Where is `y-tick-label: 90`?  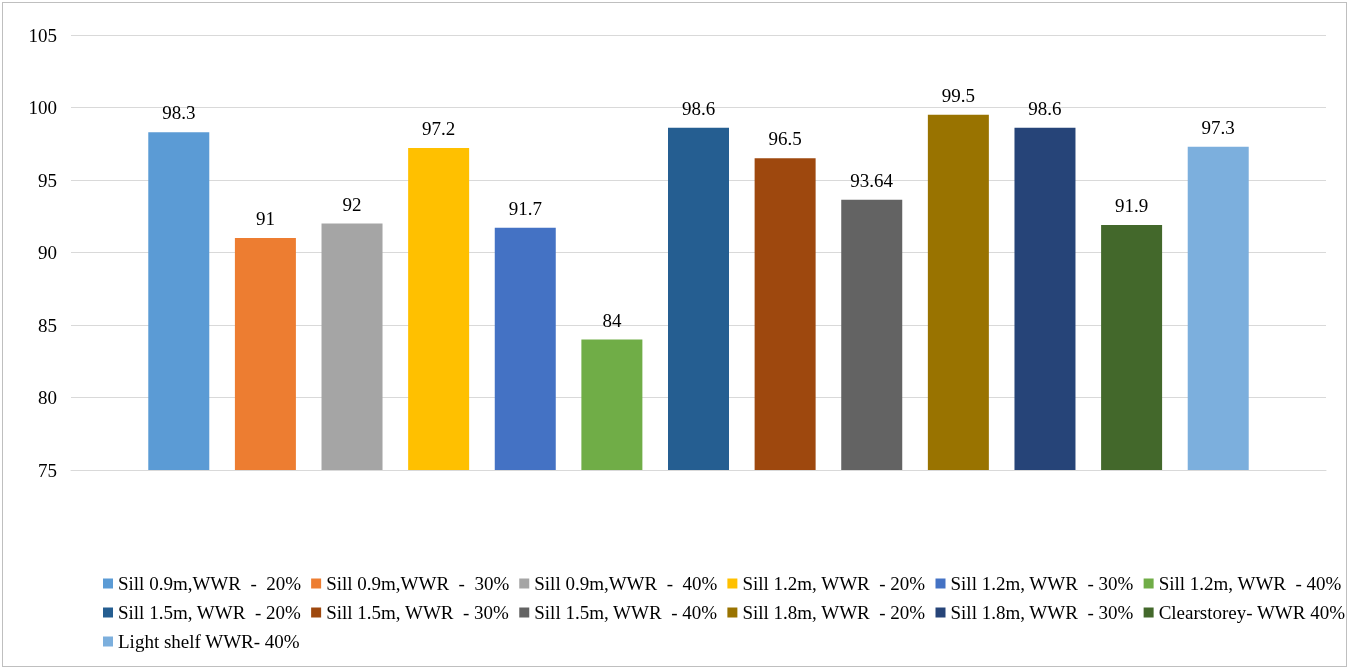
y-tick-label: 90 is located at coordinates (47, 252).